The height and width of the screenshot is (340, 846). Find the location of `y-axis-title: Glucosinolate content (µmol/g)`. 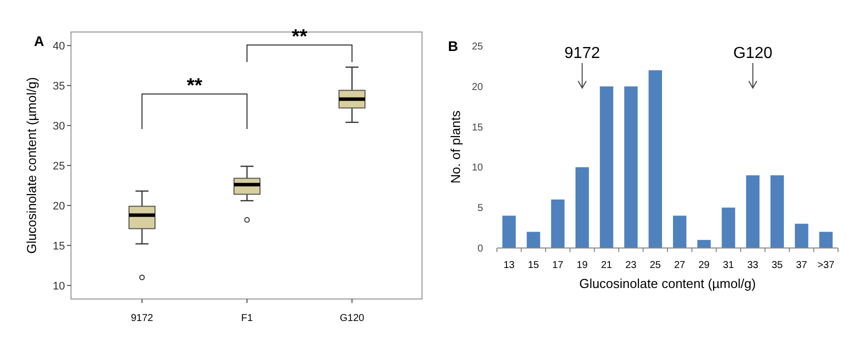

y-axis-title: Glucosinolate content (µmol/g) is located at coordinates (31, 165).